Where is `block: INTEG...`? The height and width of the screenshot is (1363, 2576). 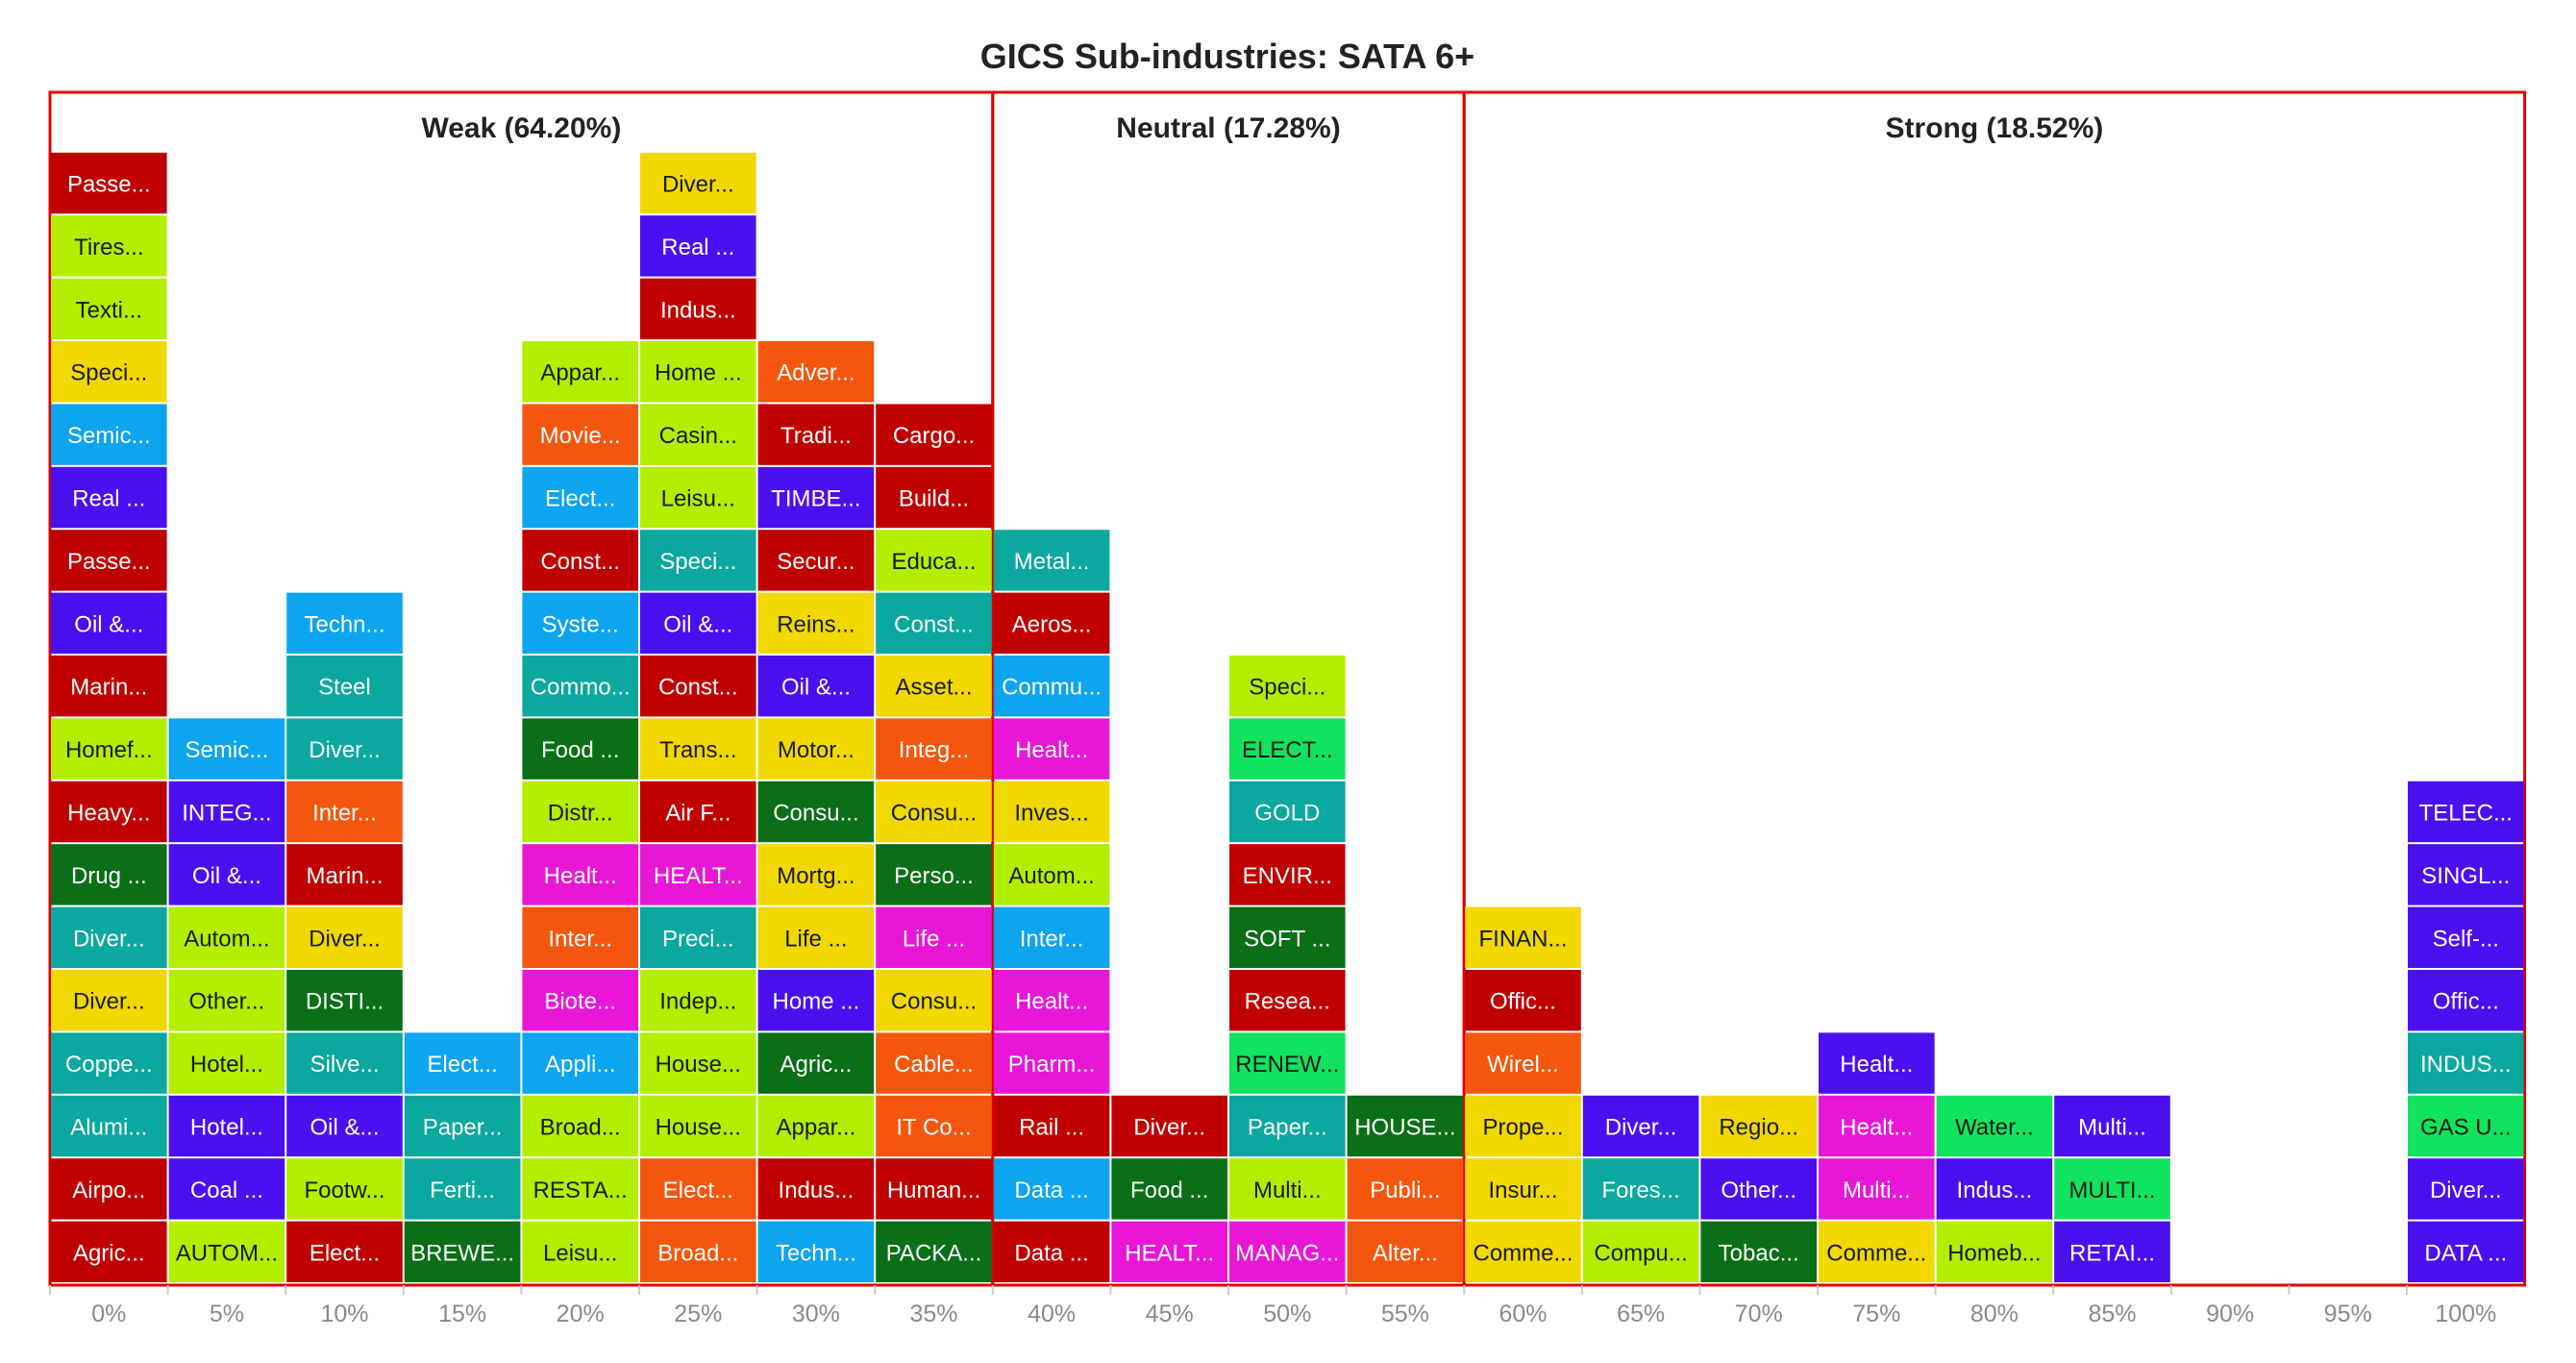
block: INTEG... is located at coordinates (227, 812).